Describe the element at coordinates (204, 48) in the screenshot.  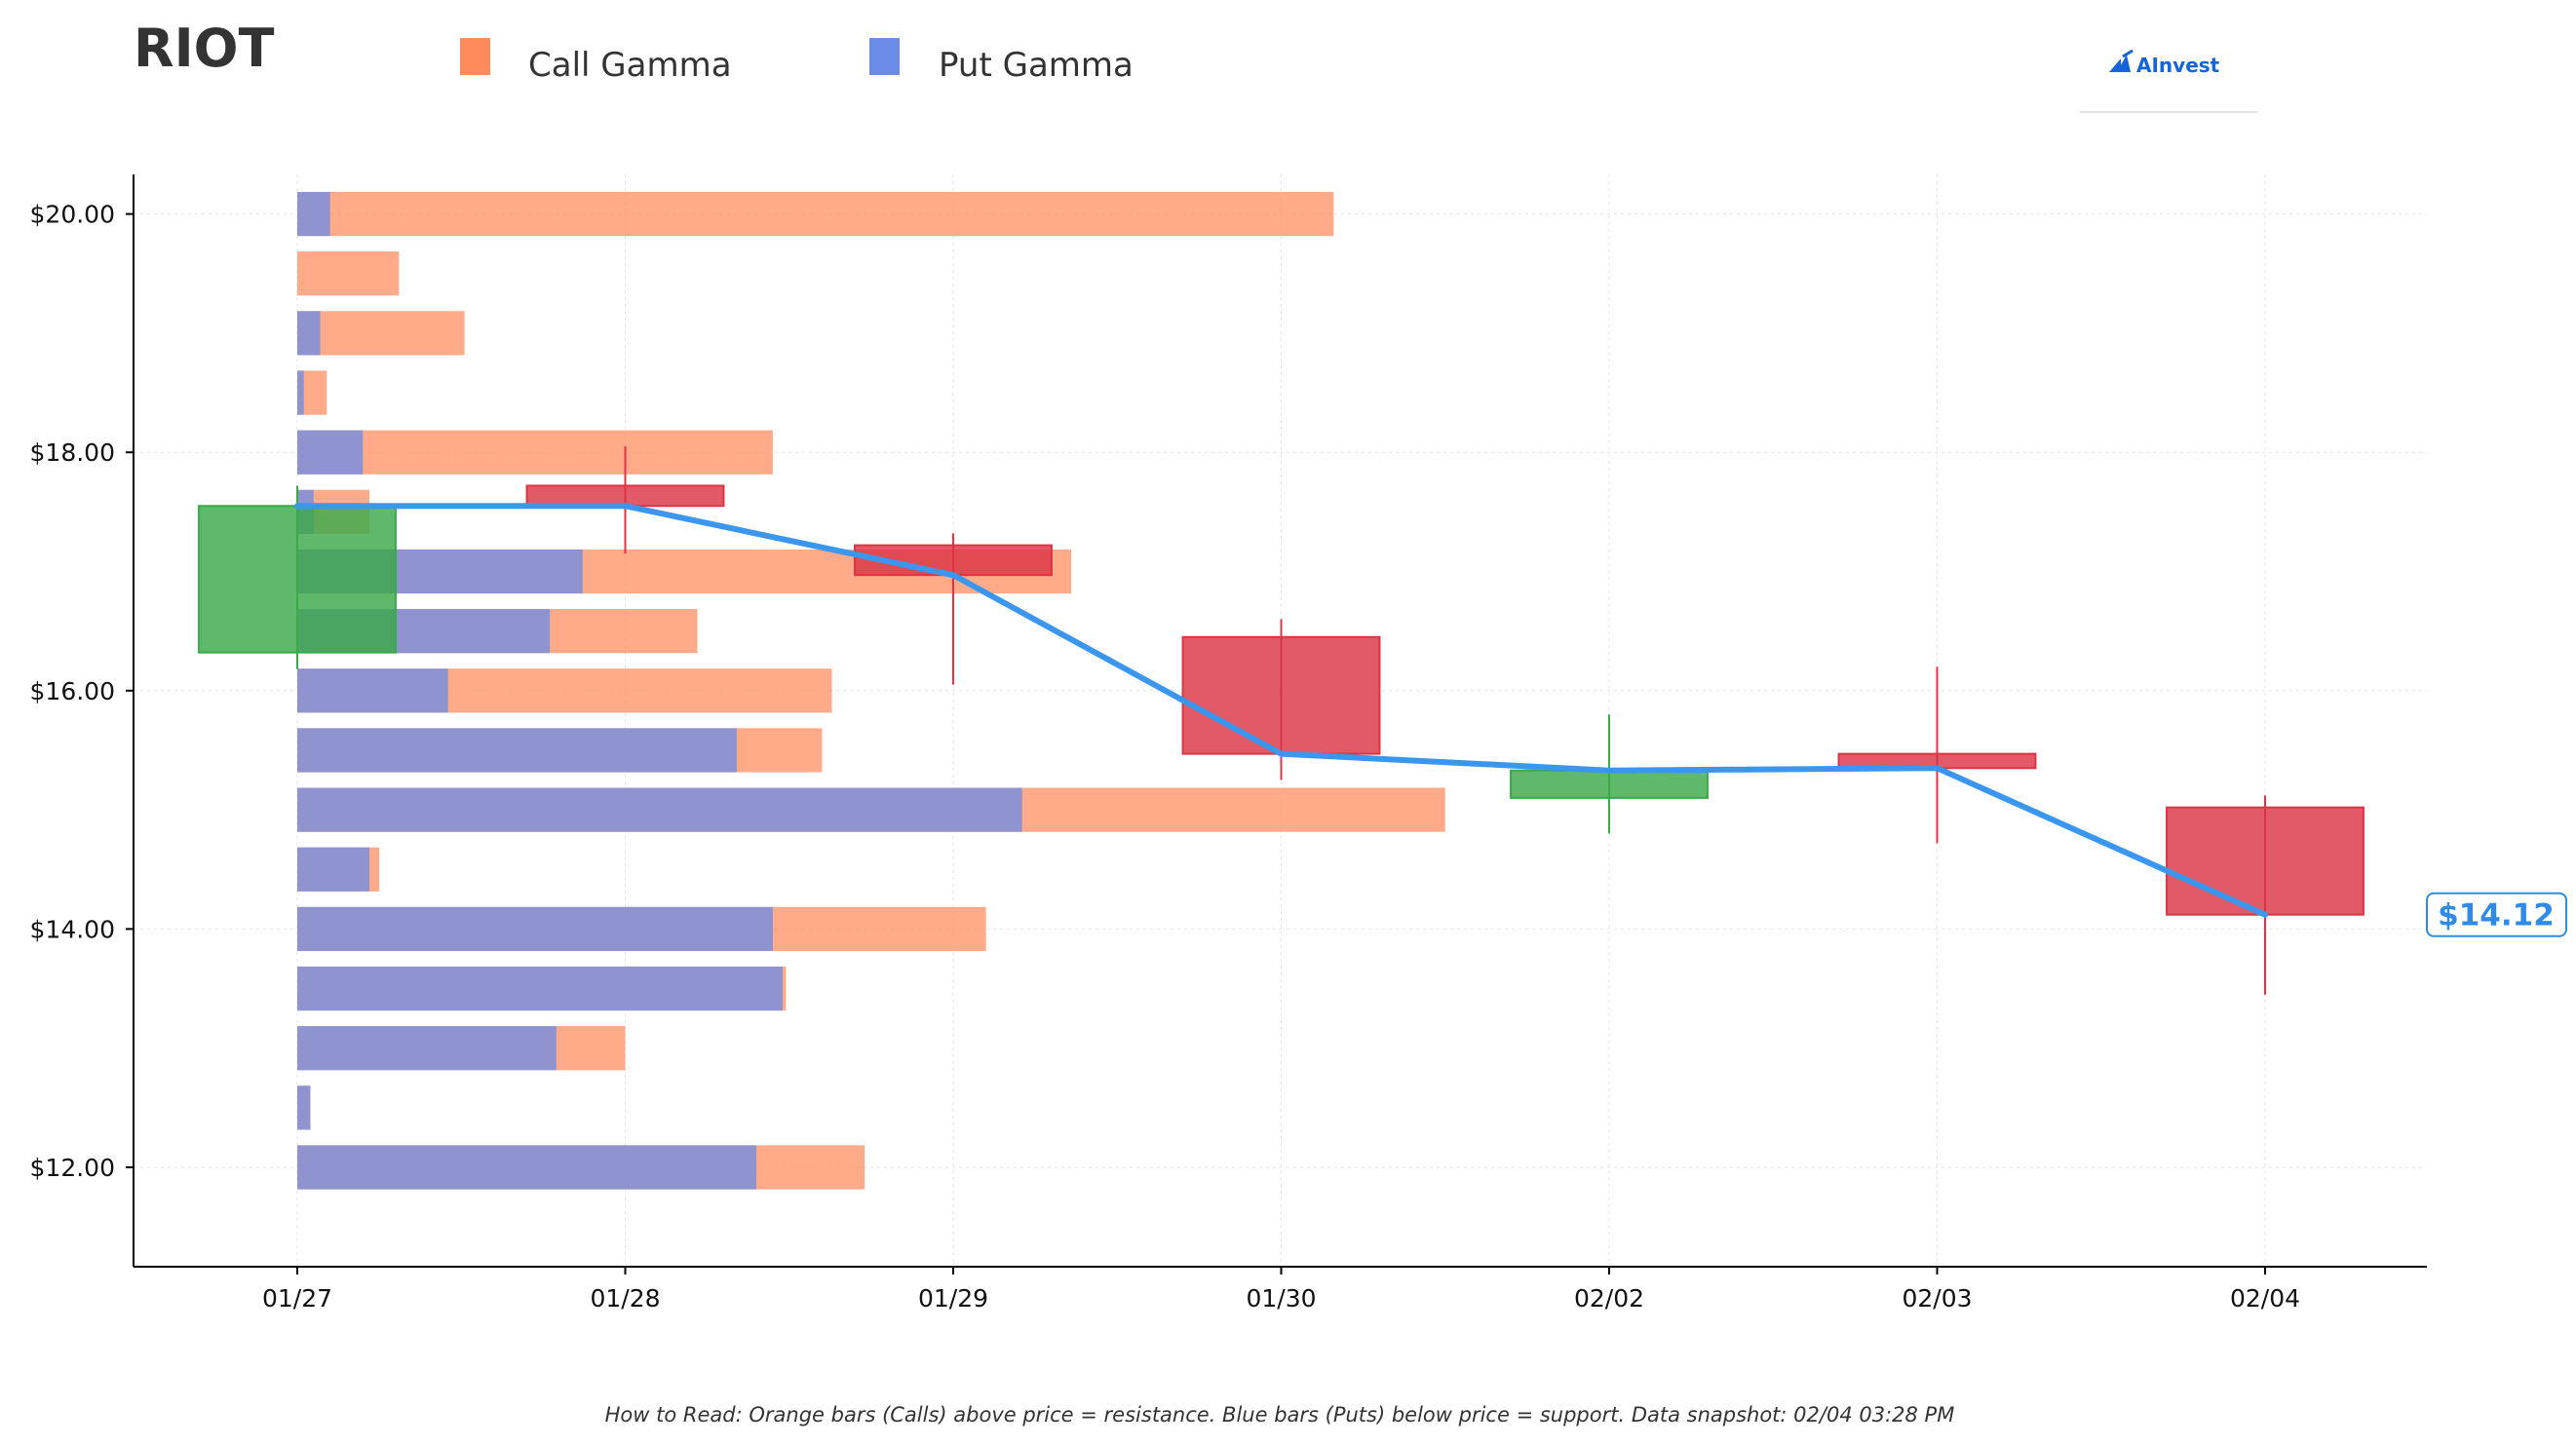
I see `ticker-title: RIOT` at that location.